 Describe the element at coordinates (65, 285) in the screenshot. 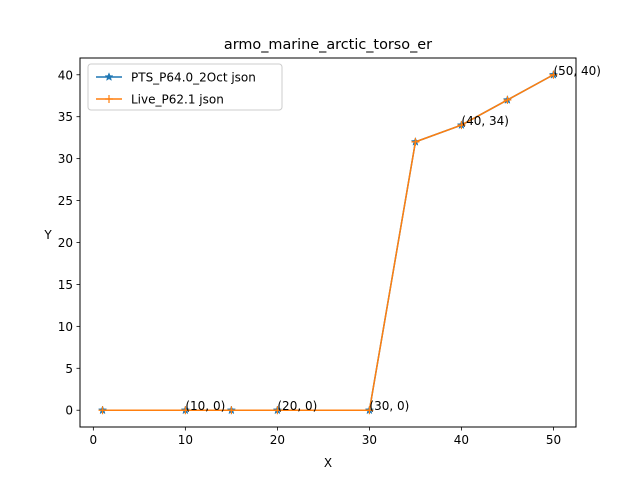

I see `y-tick-label: 15` at that location.